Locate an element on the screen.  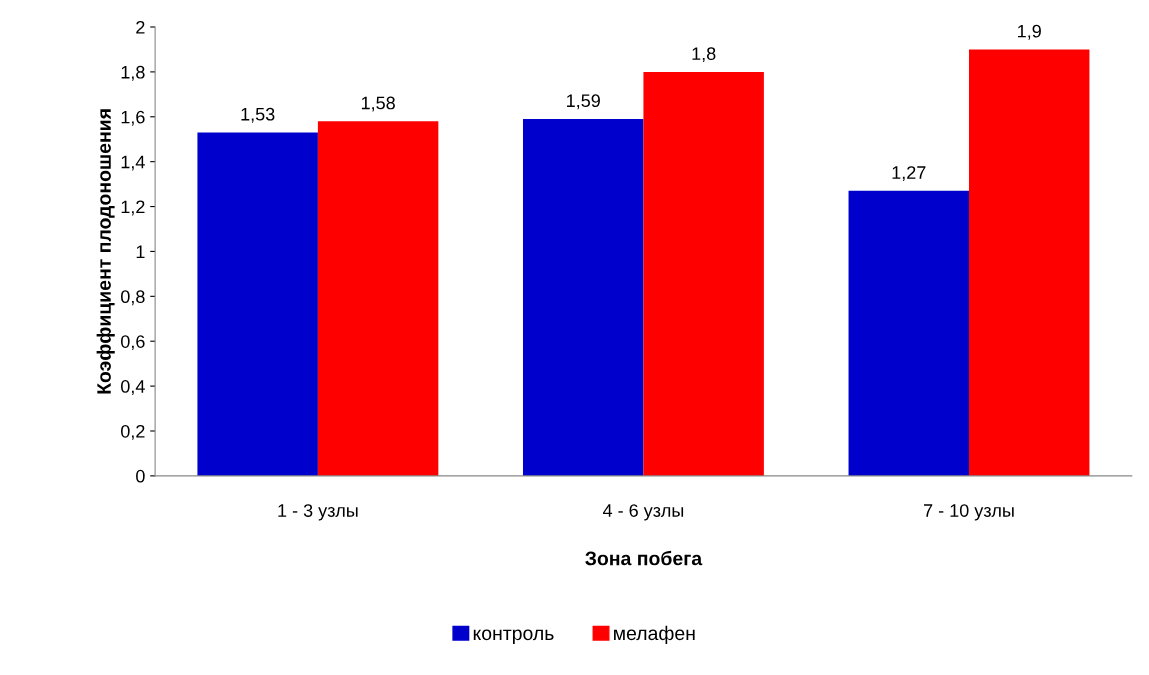
y-axis-title: Коэффициент плодоношения is located at coordinates (105, 251).